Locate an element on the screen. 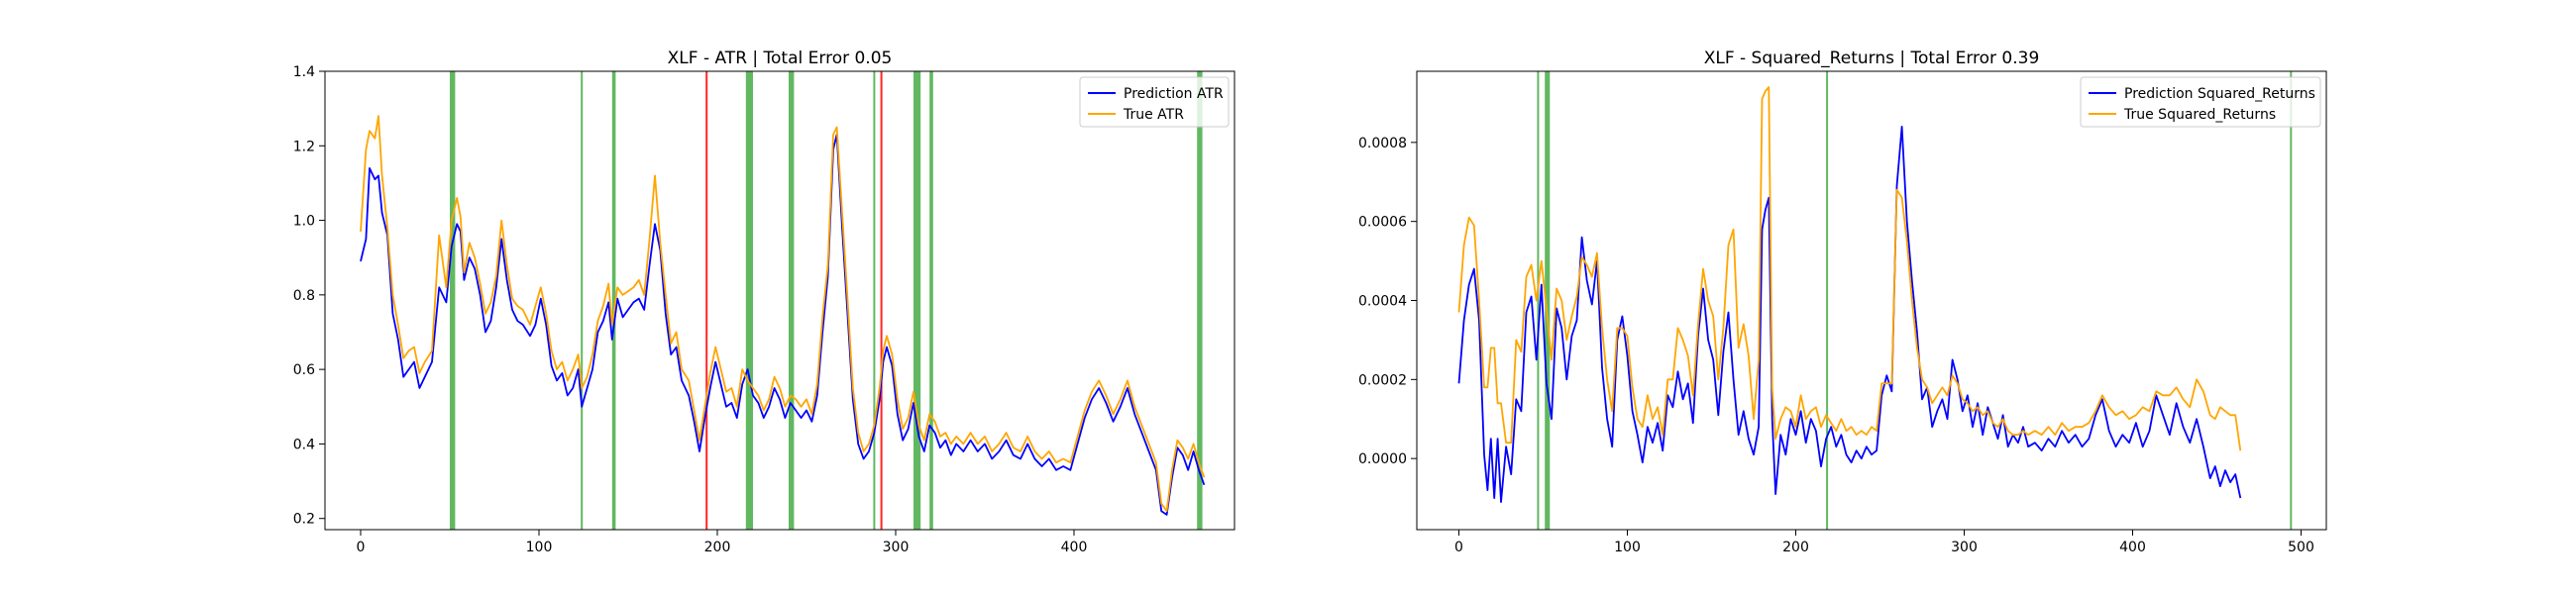 Image resolution: width=2576 pixels, height=594 pixels. sqret-y-tick-label-2: 0.0004 is located at coordinates (1382, 302).